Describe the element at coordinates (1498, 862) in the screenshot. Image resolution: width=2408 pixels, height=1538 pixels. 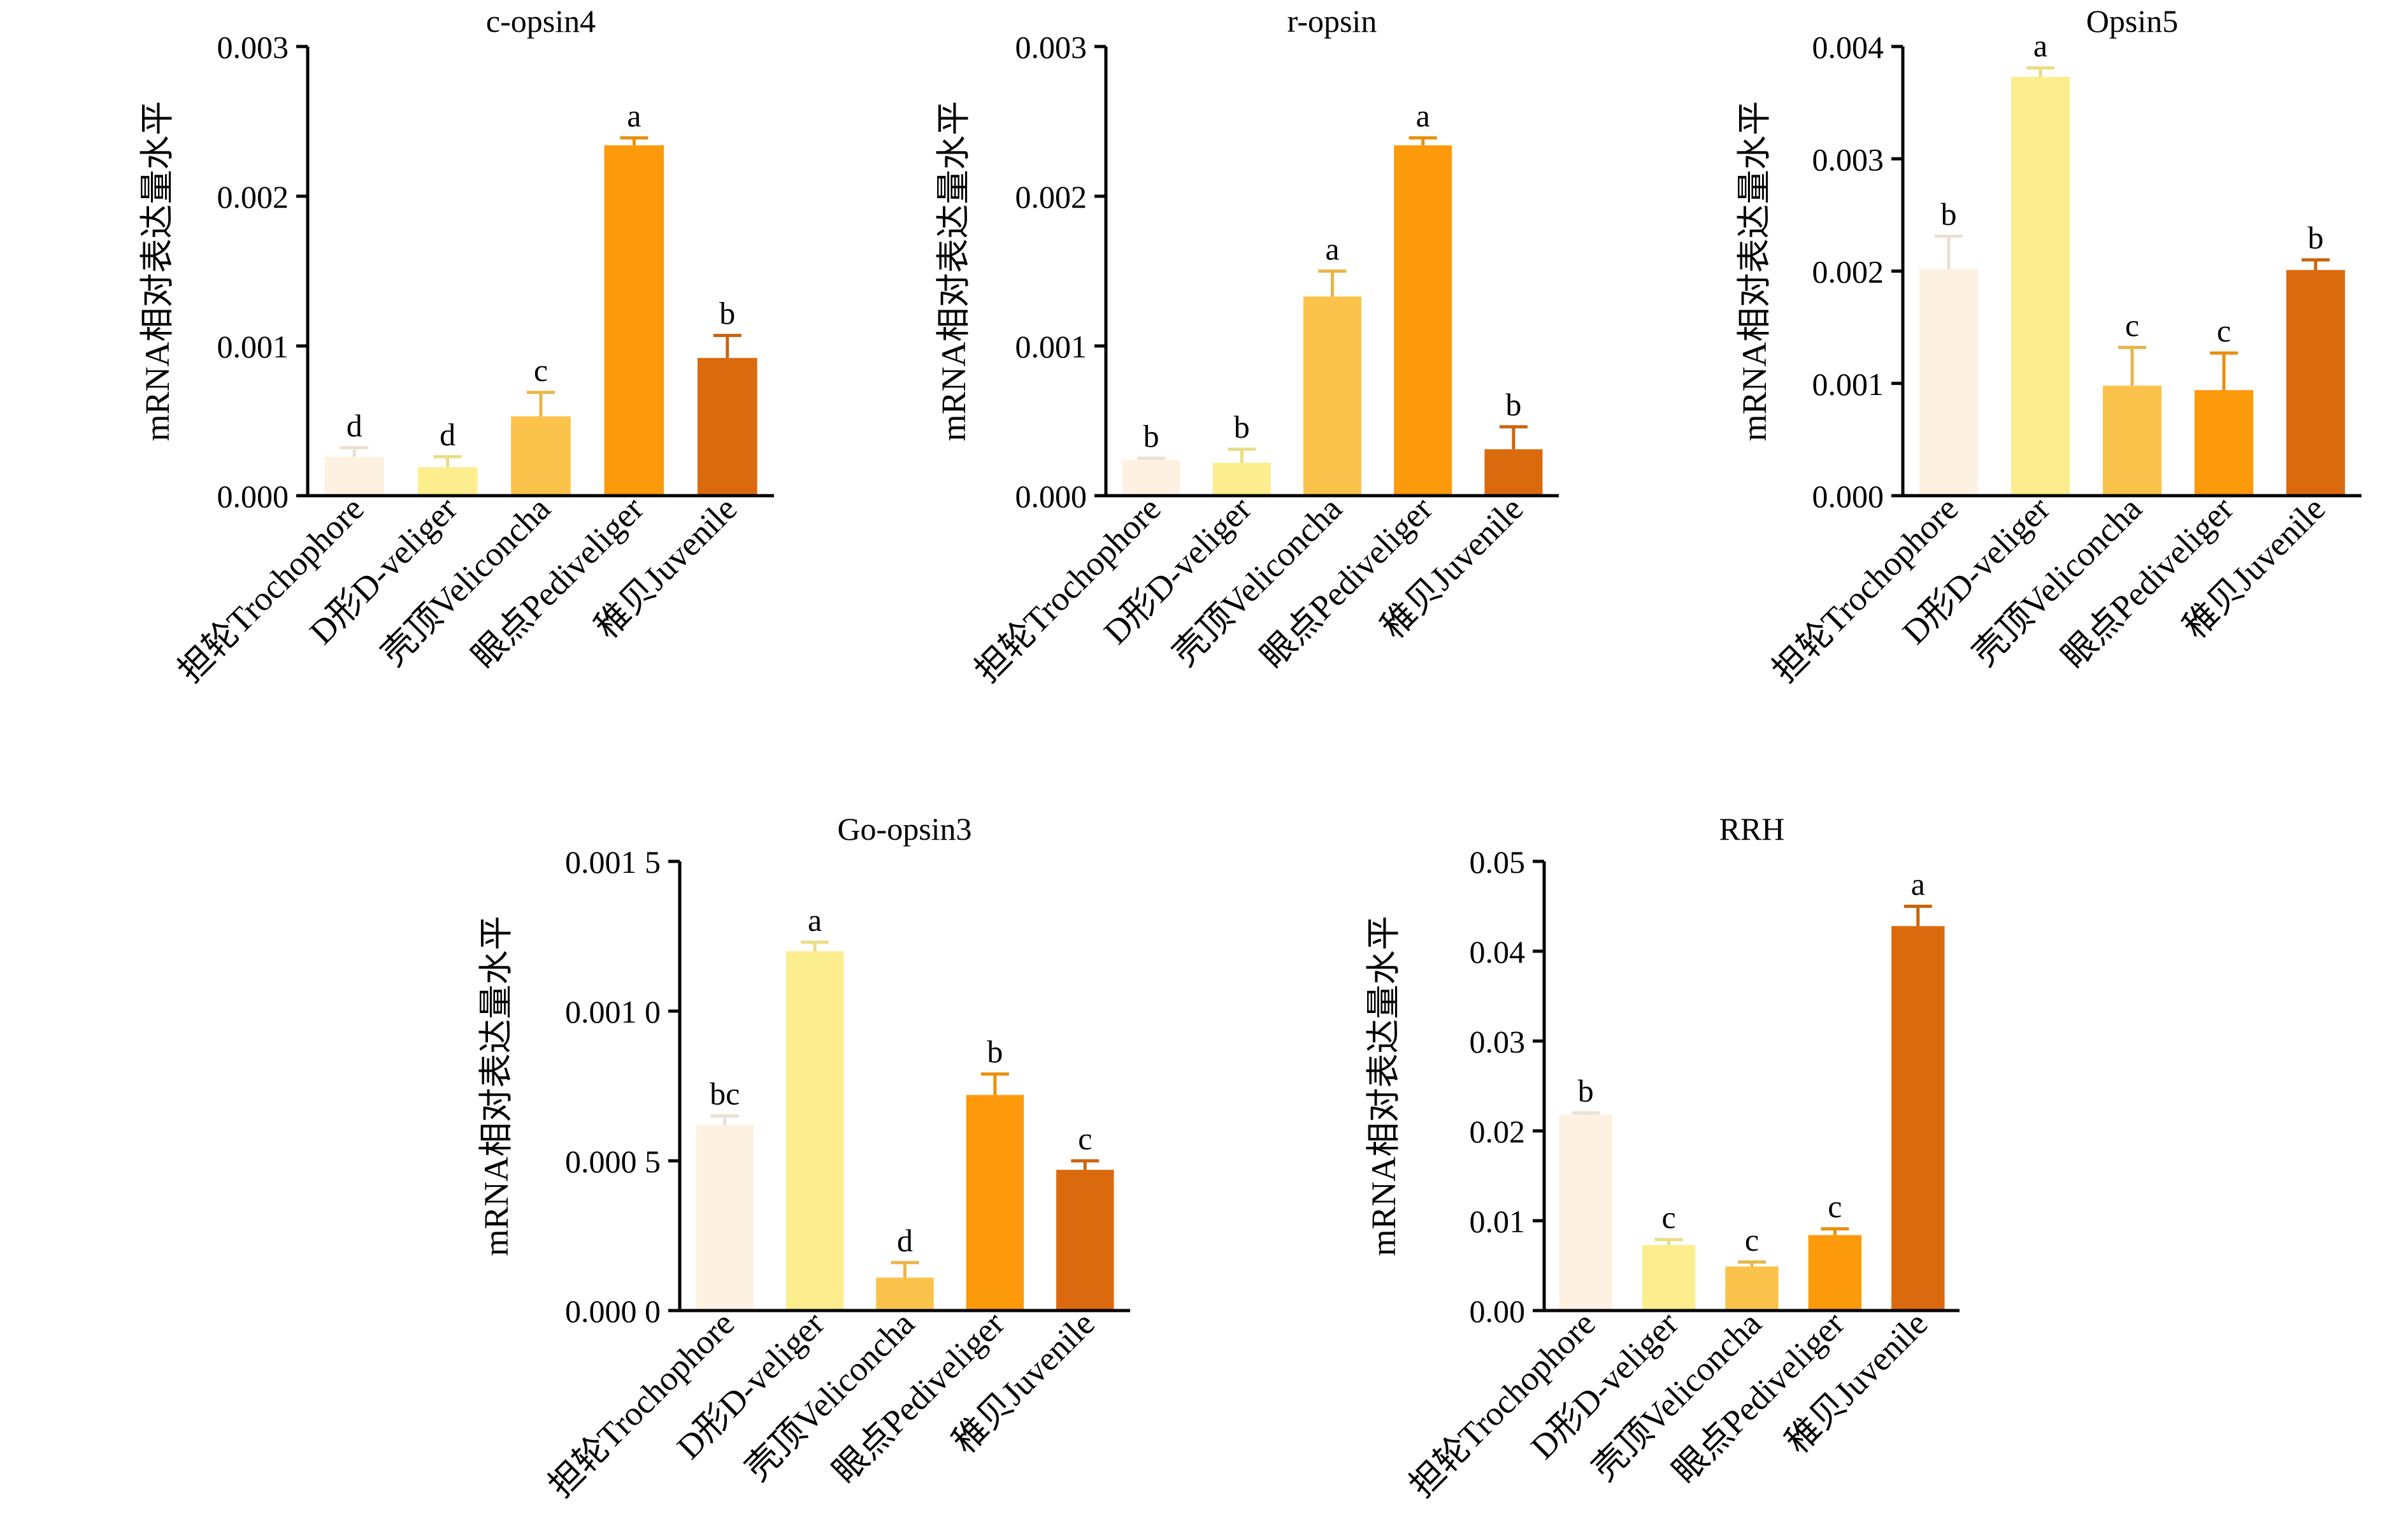
I see `y-tick-label-6: 0.05` at that location.